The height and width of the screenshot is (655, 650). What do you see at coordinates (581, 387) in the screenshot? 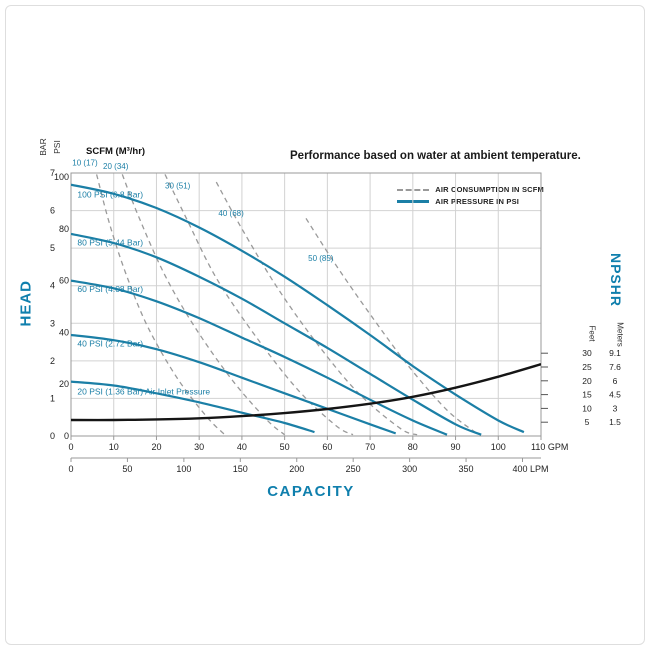
I see `npshr-axis-ticks: 30 9.1 25 7.6 20 6 15 4.5 10 3 5 1.5` at bounding box center [581, 387].